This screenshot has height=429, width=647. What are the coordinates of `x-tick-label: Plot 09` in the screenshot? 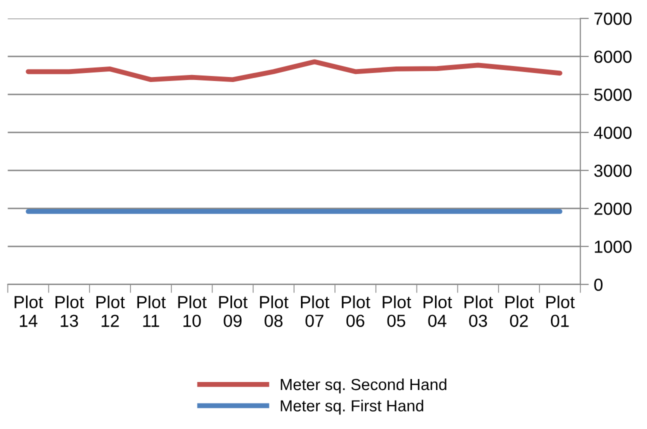 It's located at (233, 311).